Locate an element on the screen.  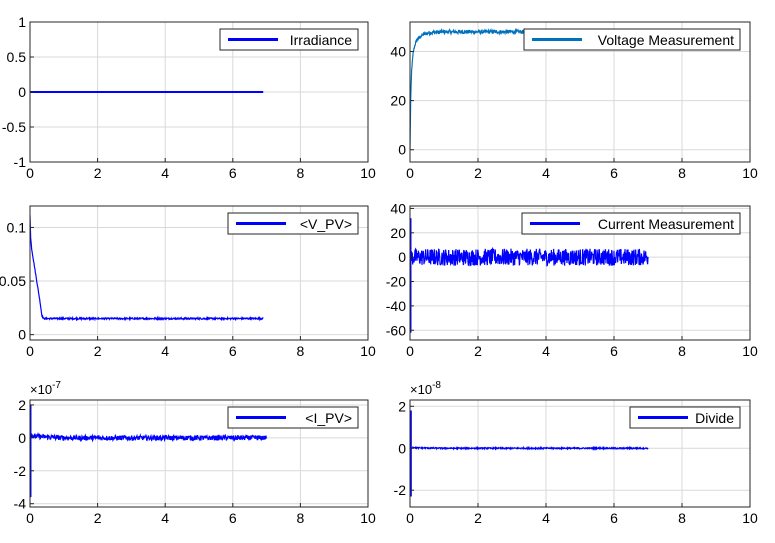
chart-panel-current: 0 2 4 6 8 10 -60 -40 -20 0 20 40 Current Measurement is located at coordinates (572, 279).